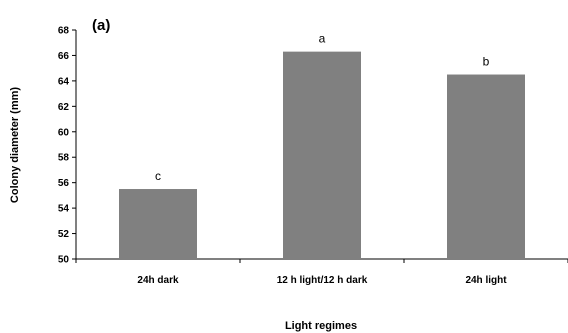 This screenshot has width=568, height=333. What do you see at coordinates (322, 280) in the screenshot?
I see `x-tick-label: 12 h light/12 h dark` at bounding box center [322, 280].